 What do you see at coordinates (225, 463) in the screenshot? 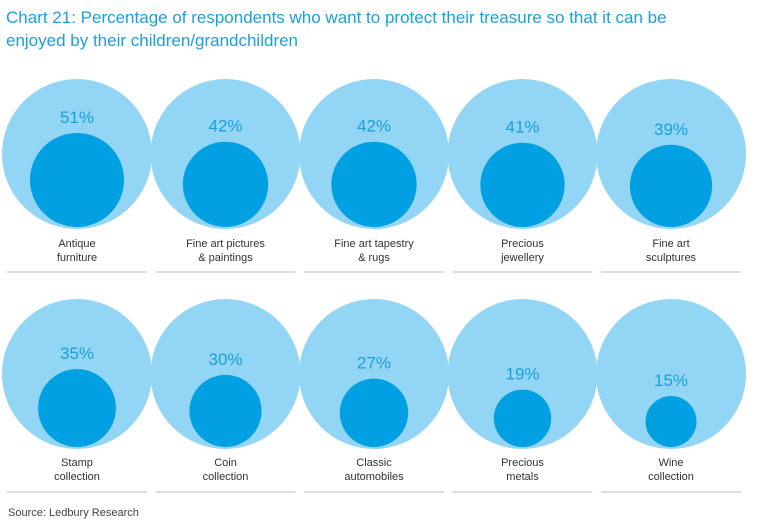
I see `category-label: Coin` at bounding box center [225, 463].